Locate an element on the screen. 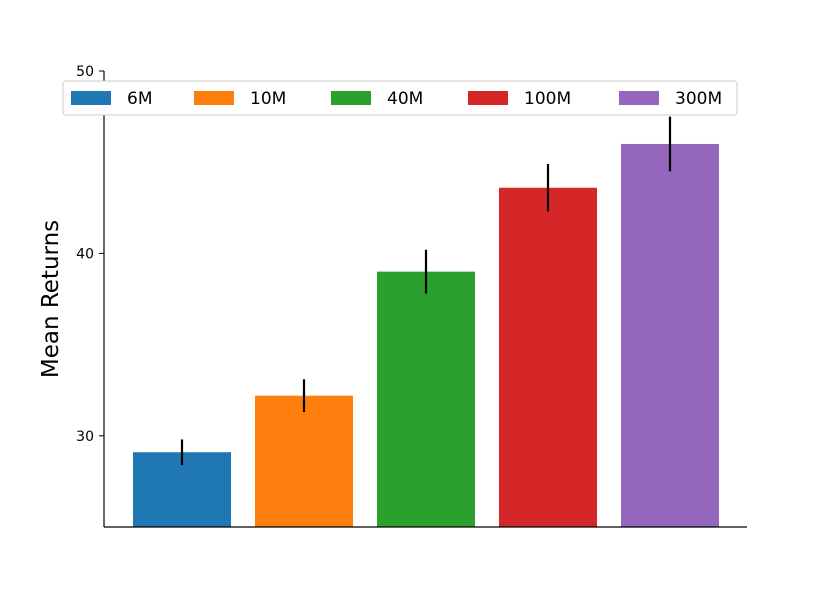 Image resolution: width=830 pixels, height=593 pixels. y-tick-label-30: 30 is located at coordinates (85, 437).